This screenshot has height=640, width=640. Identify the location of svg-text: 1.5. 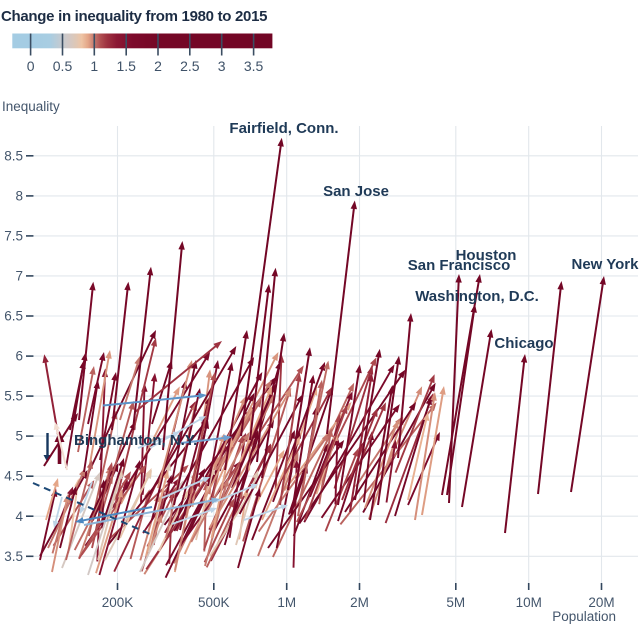
(126, 66).